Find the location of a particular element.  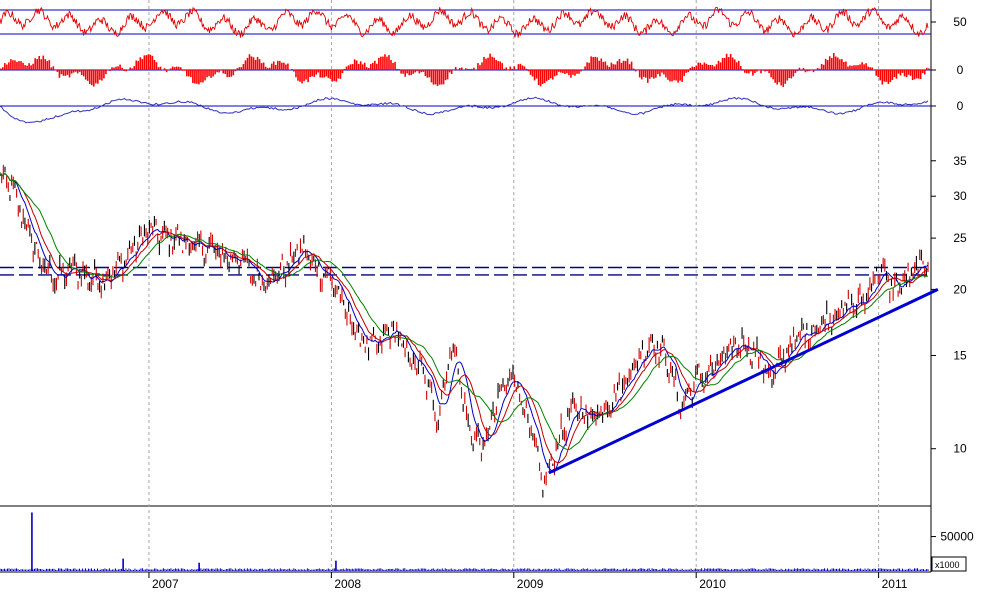

price-tick-label: 20 is located at coordinates (960, 289).